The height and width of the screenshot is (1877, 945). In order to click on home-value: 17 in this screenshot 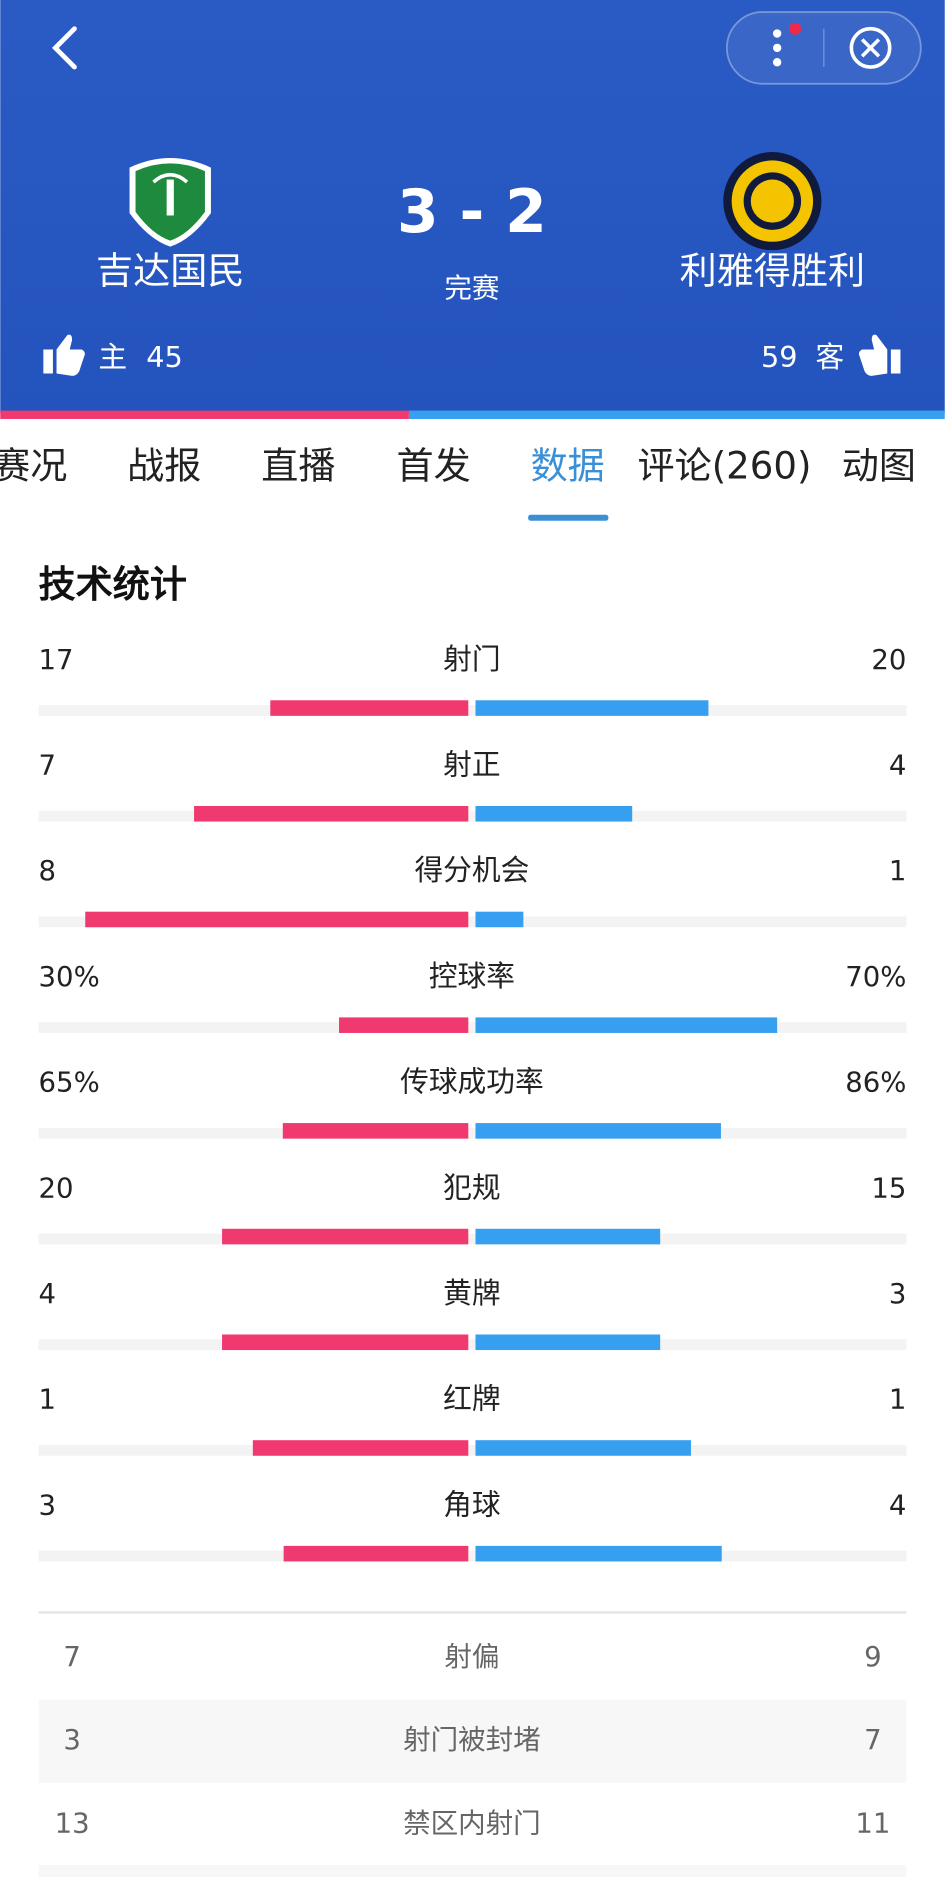, I will do `click(56, 660)`.